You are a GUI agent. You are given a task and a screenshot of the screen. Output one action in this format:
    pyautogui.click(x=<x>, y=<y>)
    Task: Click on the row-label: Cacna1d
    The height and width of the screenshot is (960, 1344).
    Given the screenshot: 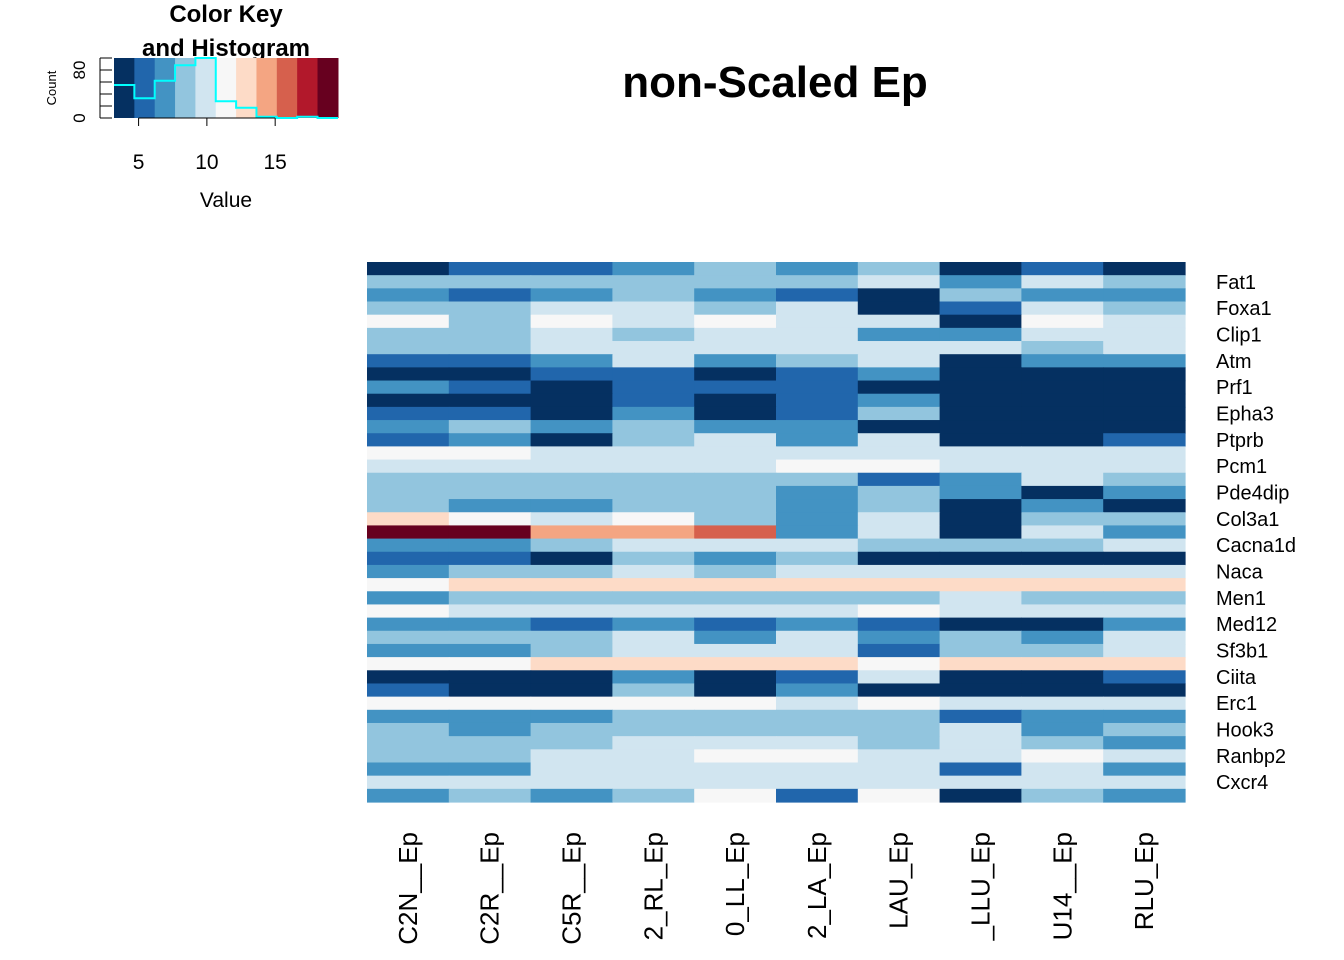 What is the action you would take?
    pyautogui.click(x=1256, y=546)
    